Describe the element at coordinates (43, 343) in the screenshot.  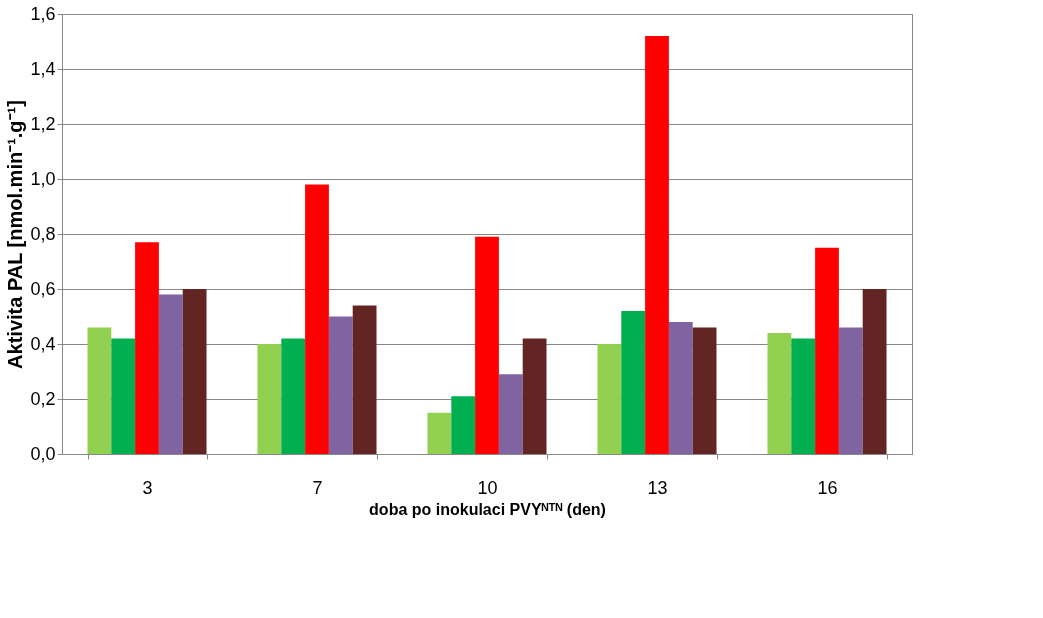
I see `y-tick-label: 0,4` at that location.